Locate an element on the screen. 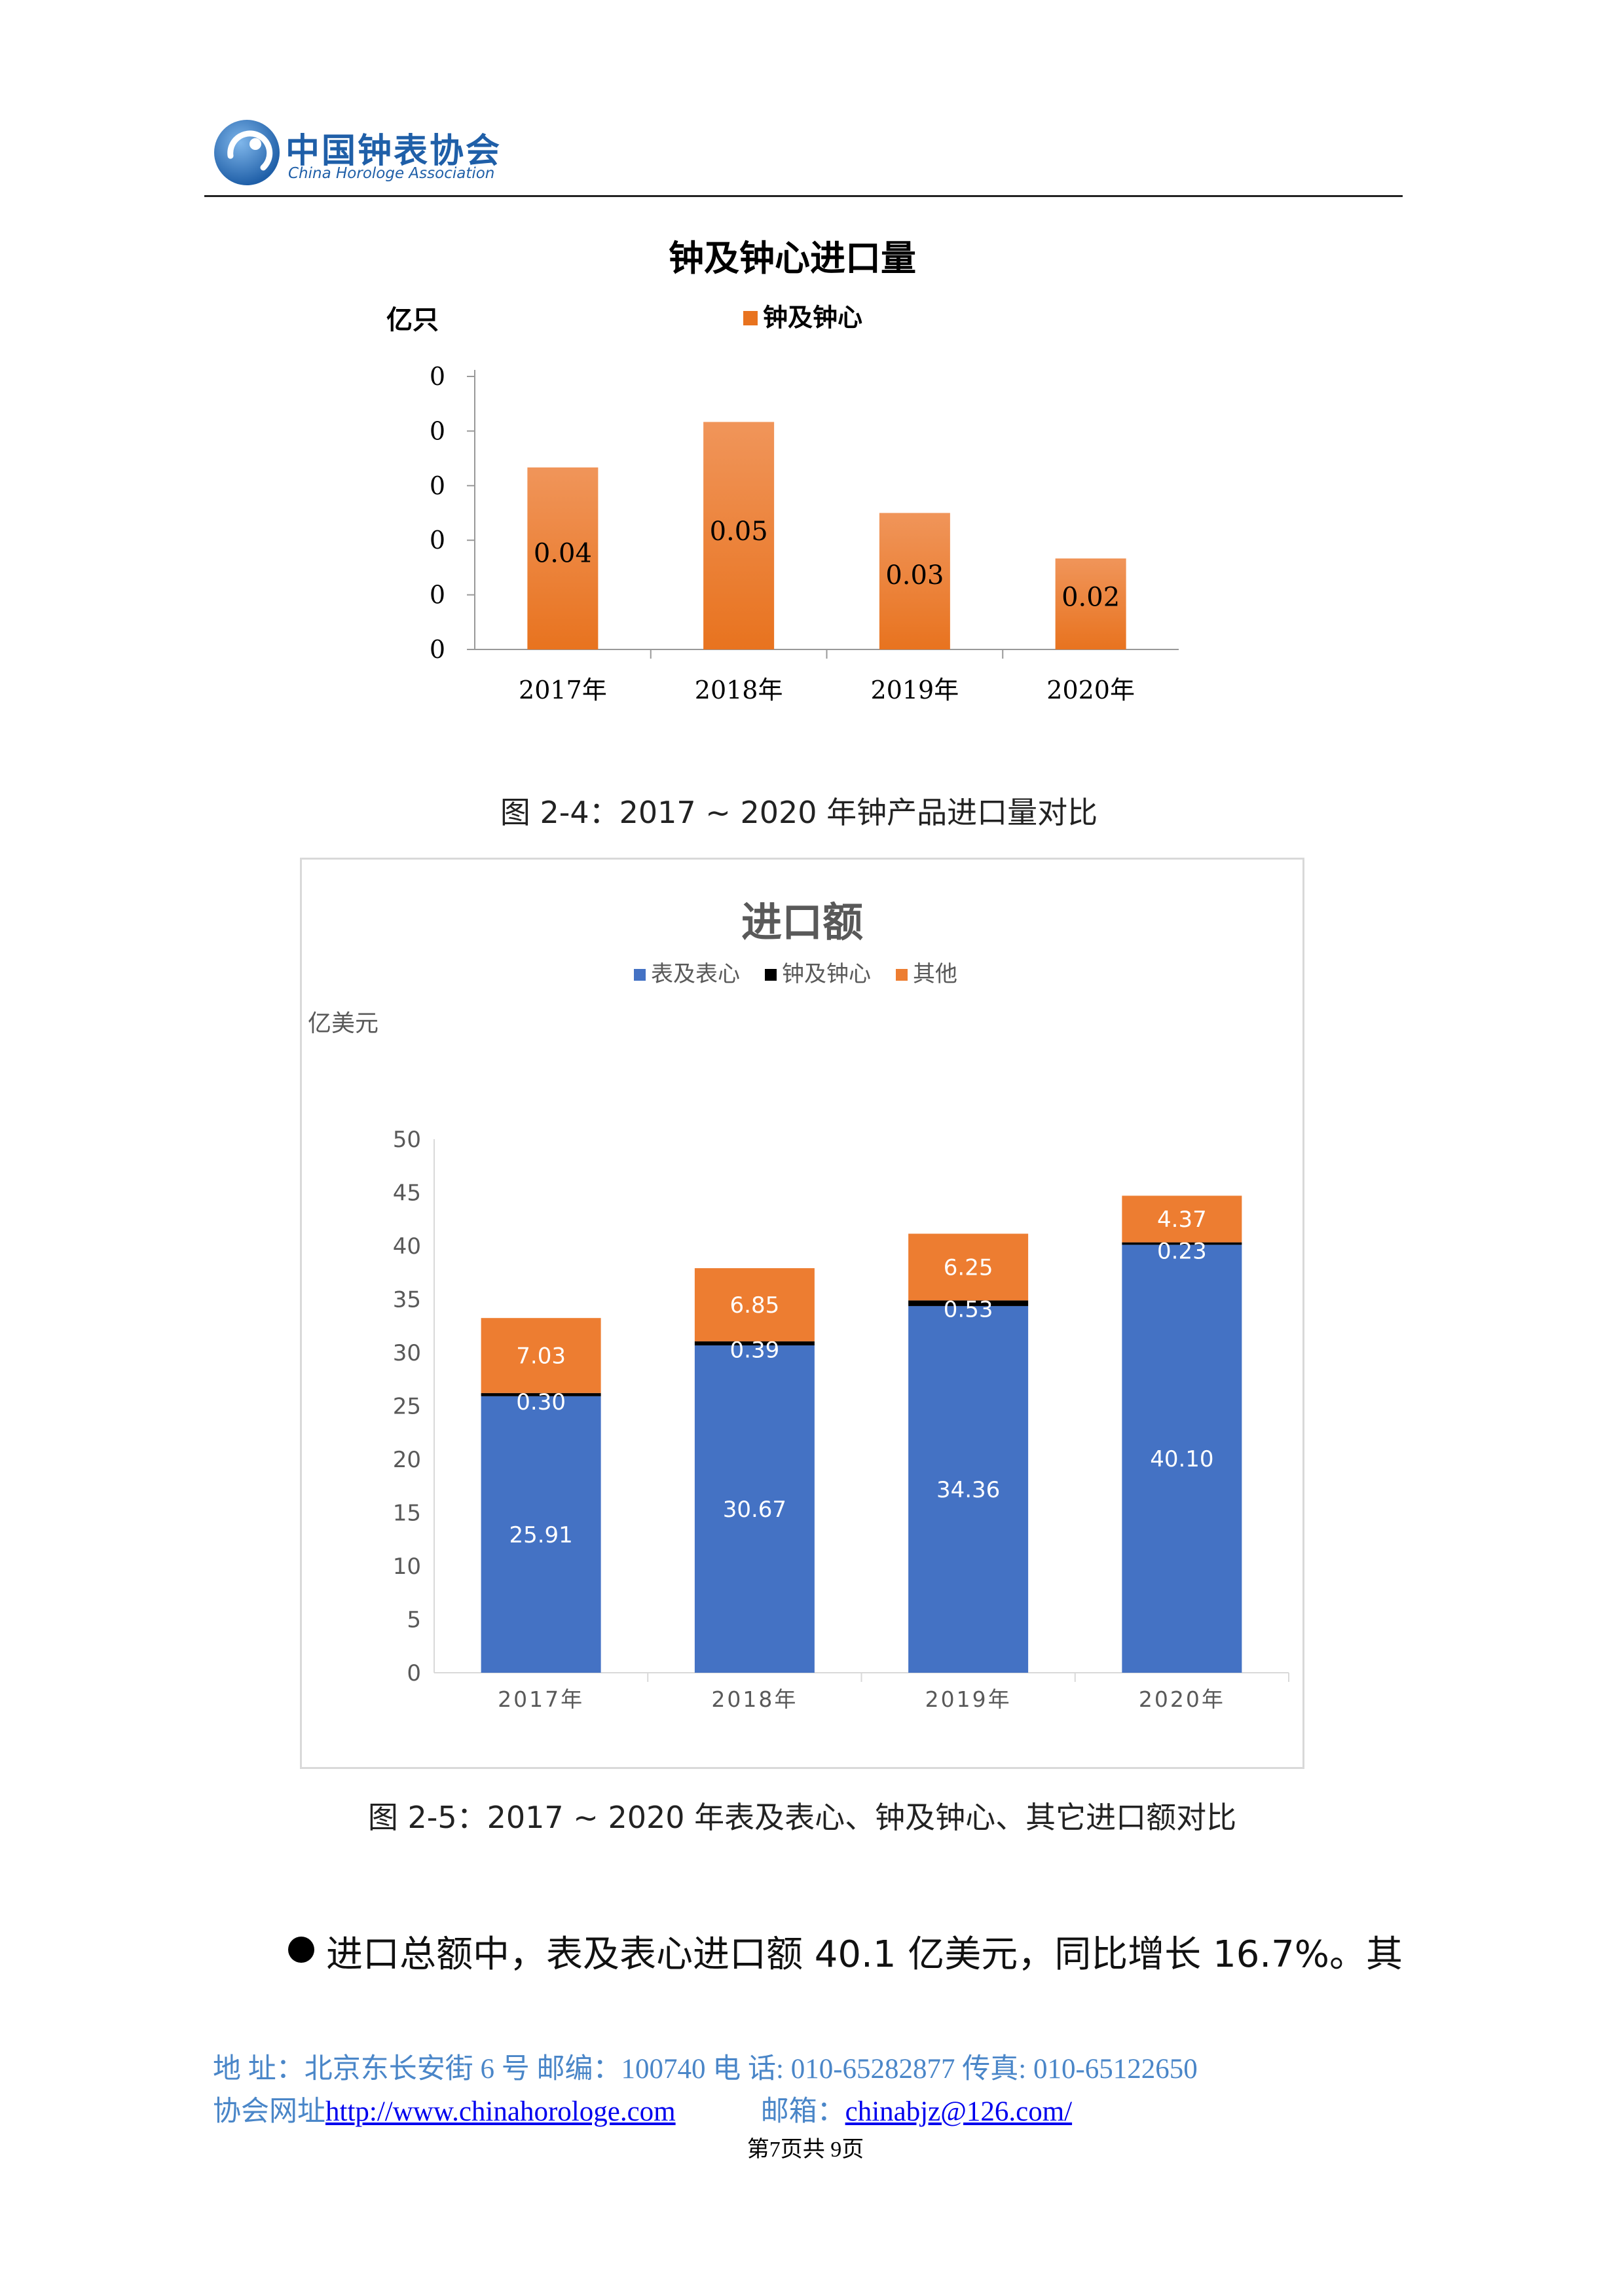 The height and width of the screenshot is (2296, 1624). chart2-data-label: 25.91 is located at coordinates (540, 1535).